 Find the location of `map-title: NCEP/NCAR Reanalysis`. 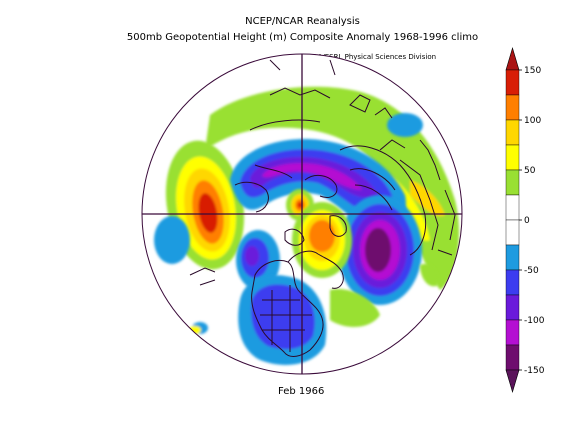

map-title: NCEP/NCAR Reanalysis is located at coordinates (302, 21).